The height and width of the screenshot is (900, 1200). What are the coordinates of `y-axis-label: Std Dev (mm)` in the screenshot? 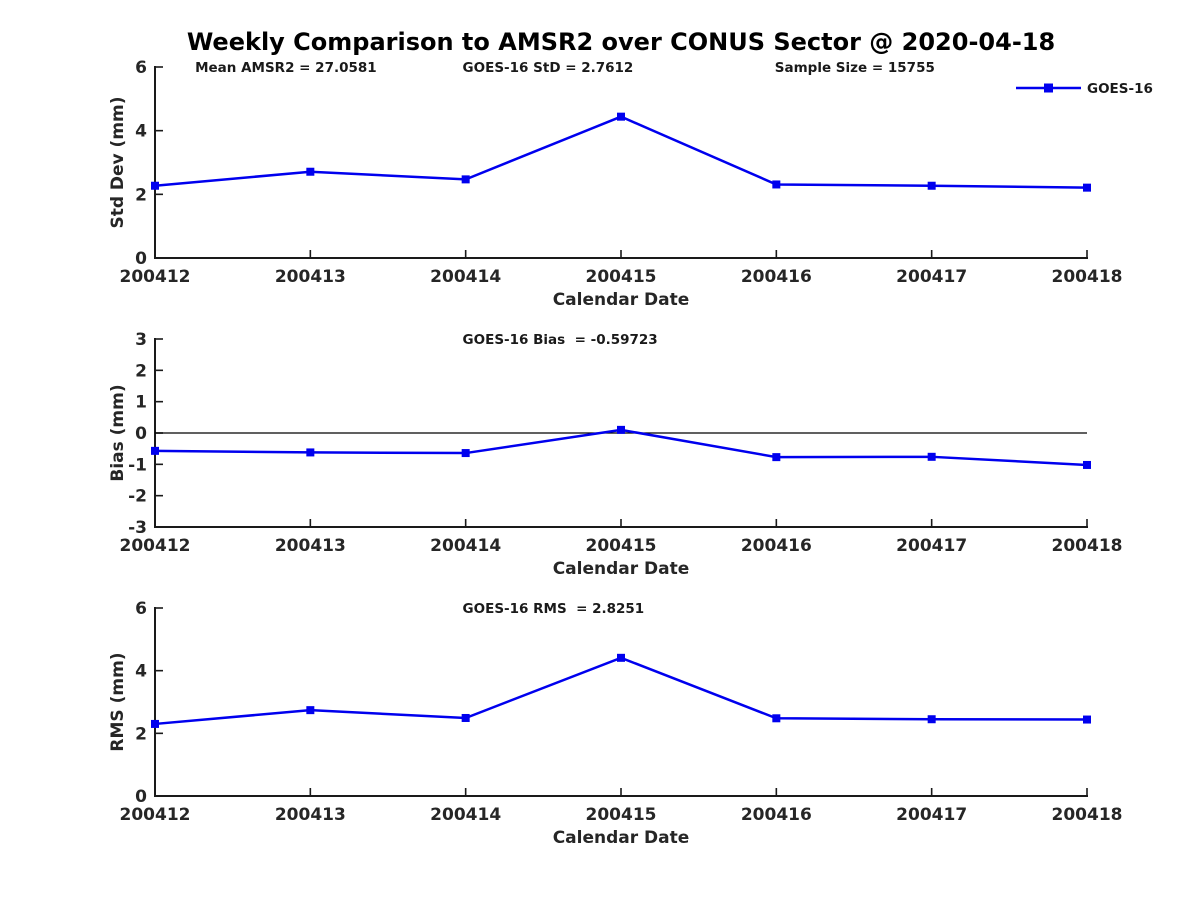 It's located at (118, 162).